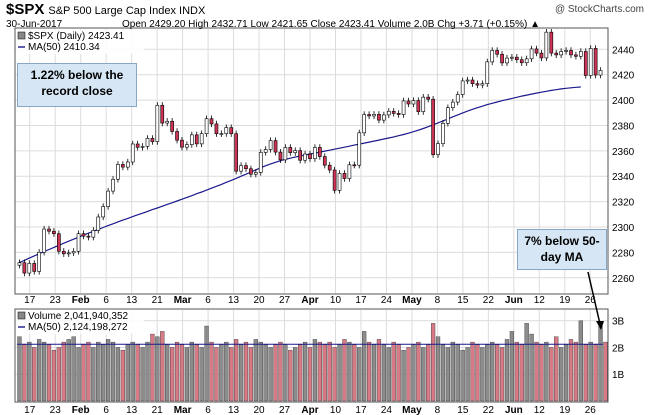 The image size is (650, 415). I want to click on x-tick-label: 26, so click(591, 410).